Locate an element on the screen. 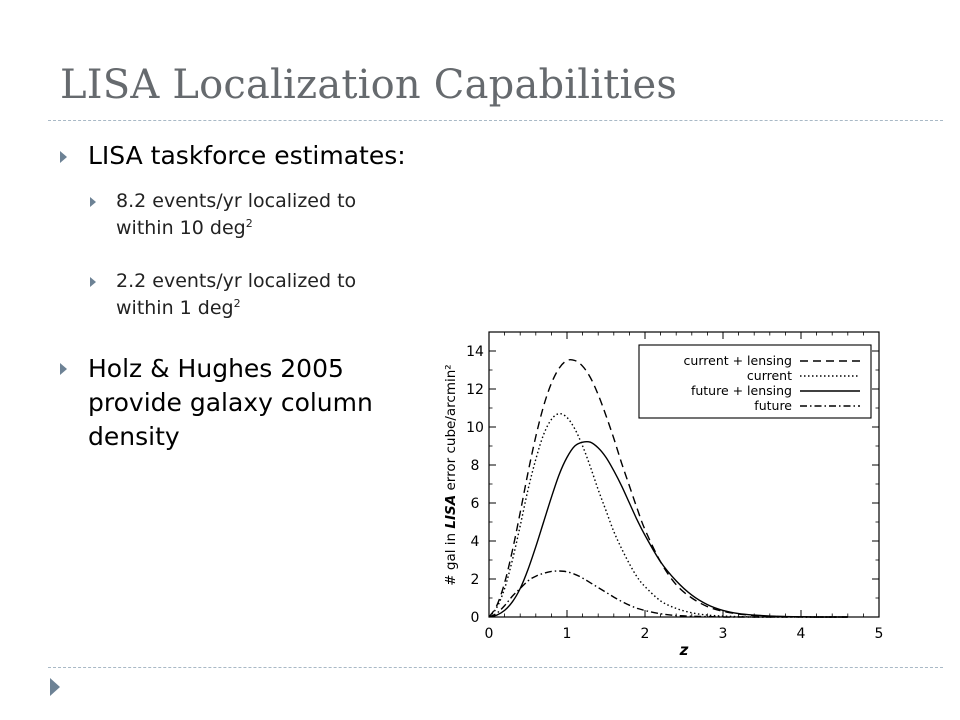 This screenshot has width=960, height=720. y-tick-label: 6 is located at coordinates (475, 504).